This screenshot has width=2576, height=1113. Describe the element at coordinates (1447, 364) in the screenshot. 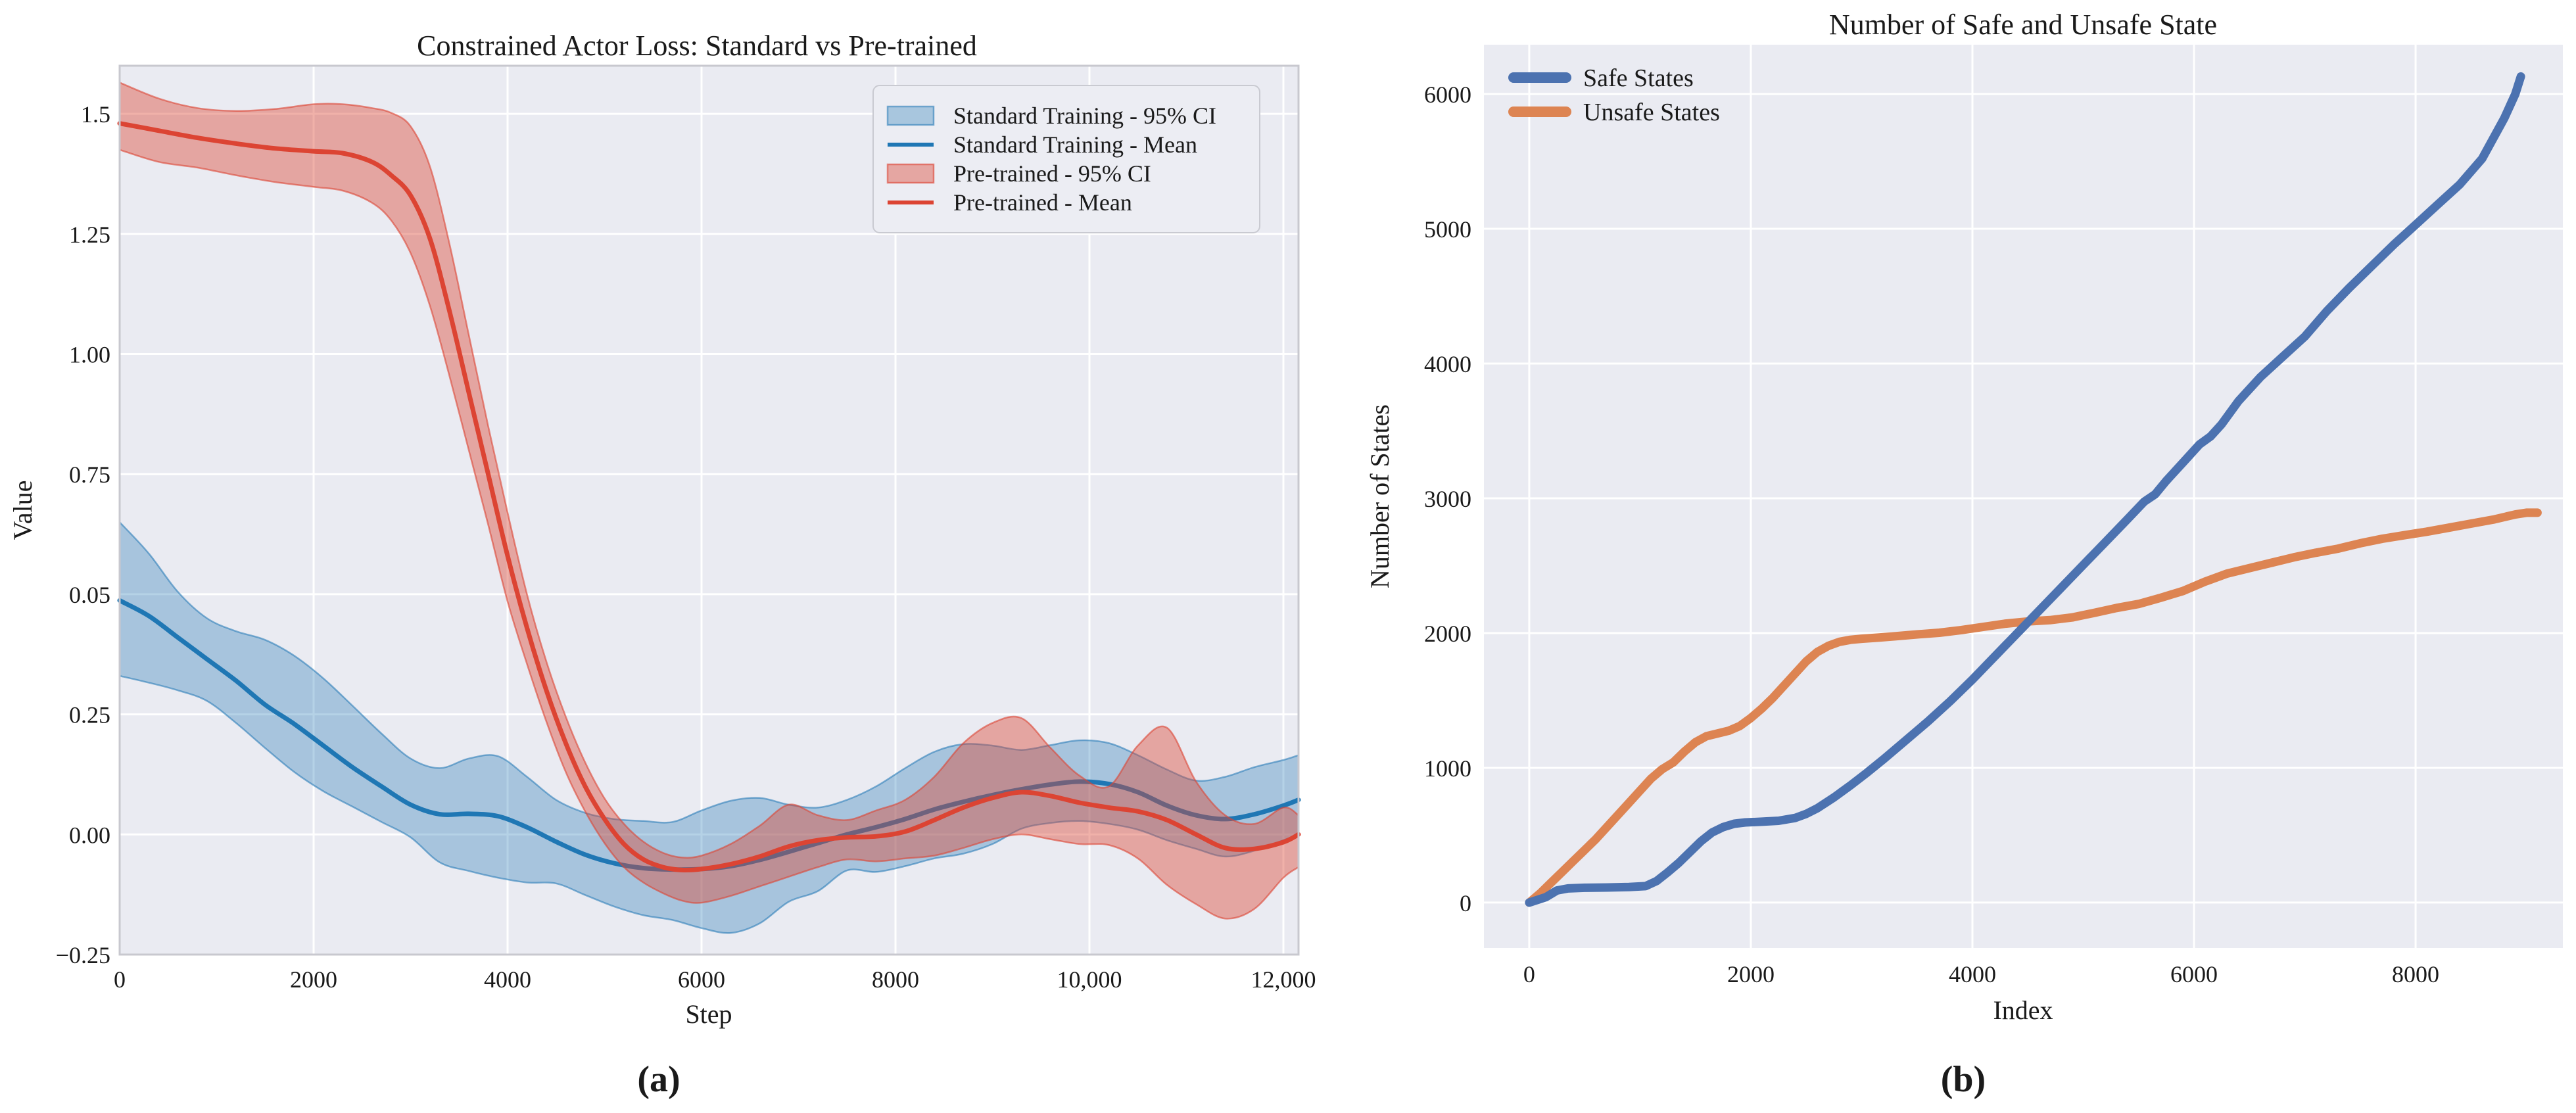

I see `y-tick-label: 4000` at that location.